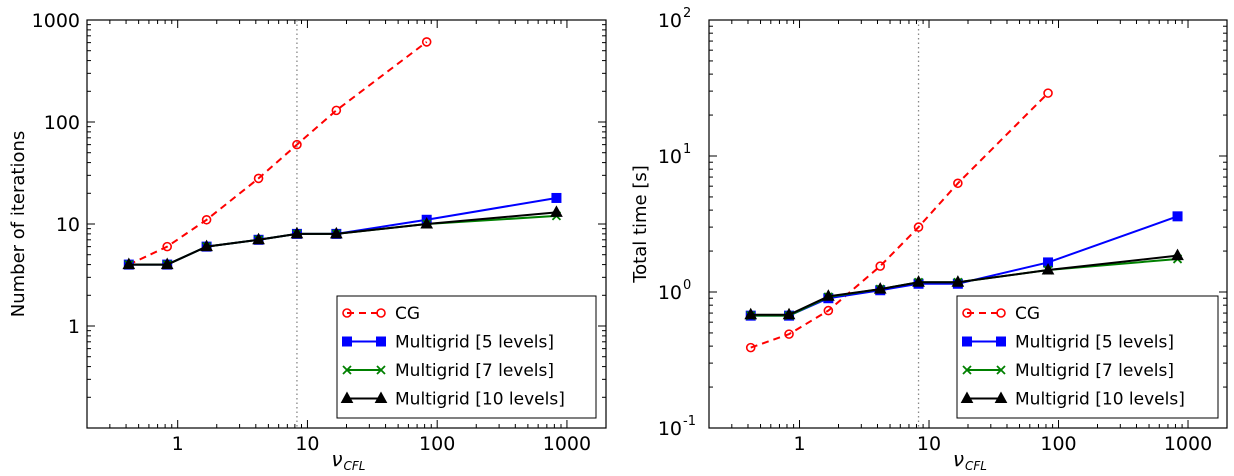 The image size is (1234, 476). What do you see at coordinates (1094, 343) in the screenshot?
I see `legend-label: Multigrid [5 levels]` at bounding box center [1094, 343].